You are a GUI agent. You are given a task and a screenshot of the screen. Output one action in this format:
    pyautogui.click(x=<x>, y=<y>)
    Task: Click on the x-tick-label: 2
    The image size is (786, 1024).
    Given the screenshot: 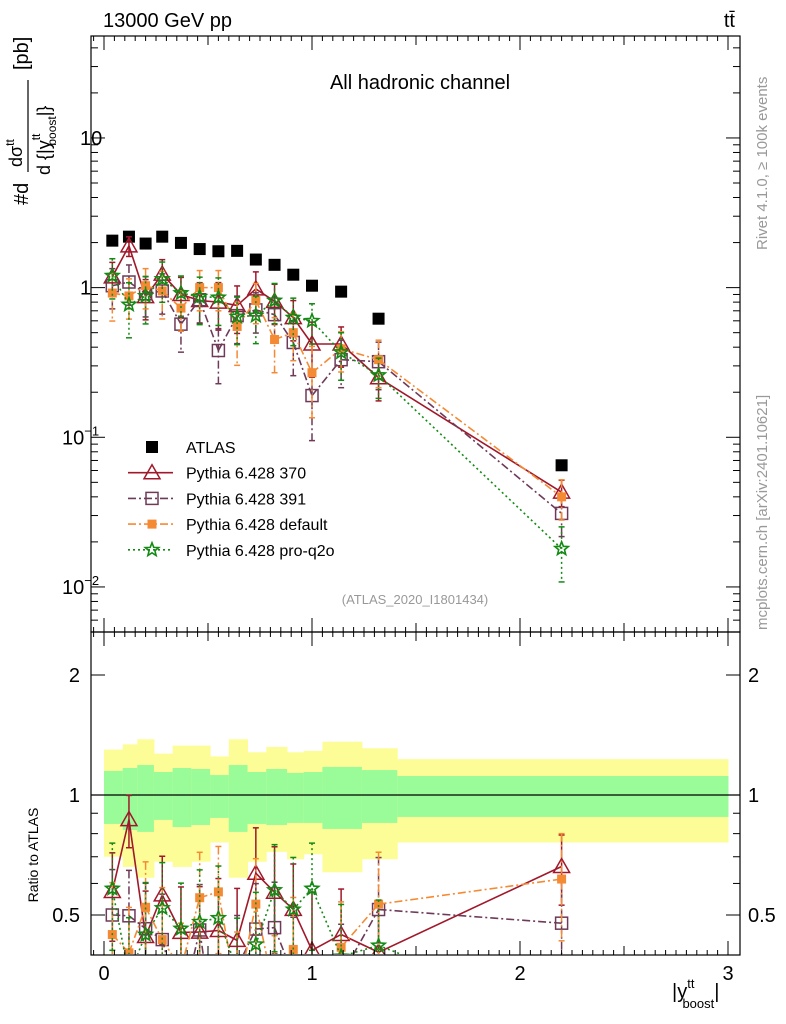 What is the action you would take?
    pyautogui.click(x=519, y=974)
    